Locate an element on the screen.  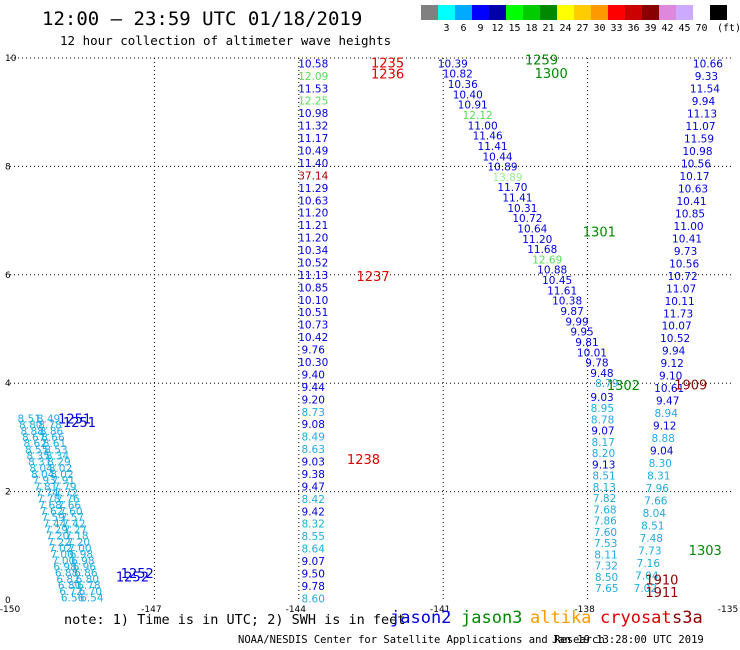
wave-height-value: 10.72 is located at coordinates (683, 277).